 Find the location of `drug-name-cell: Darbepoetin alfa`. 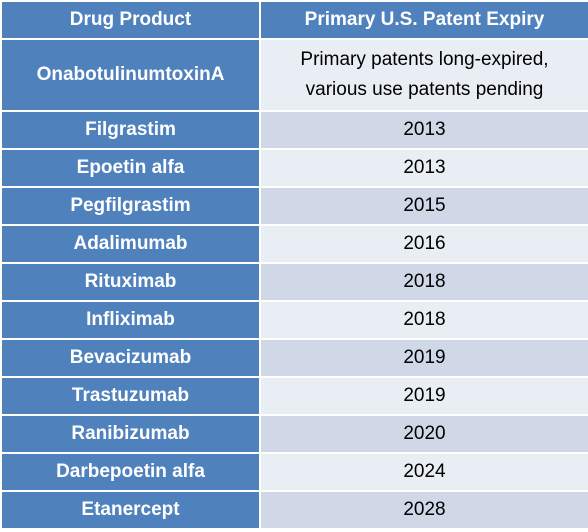

drug-name-cell: Darbepoetin alfa is located at coordinates (130, 472).